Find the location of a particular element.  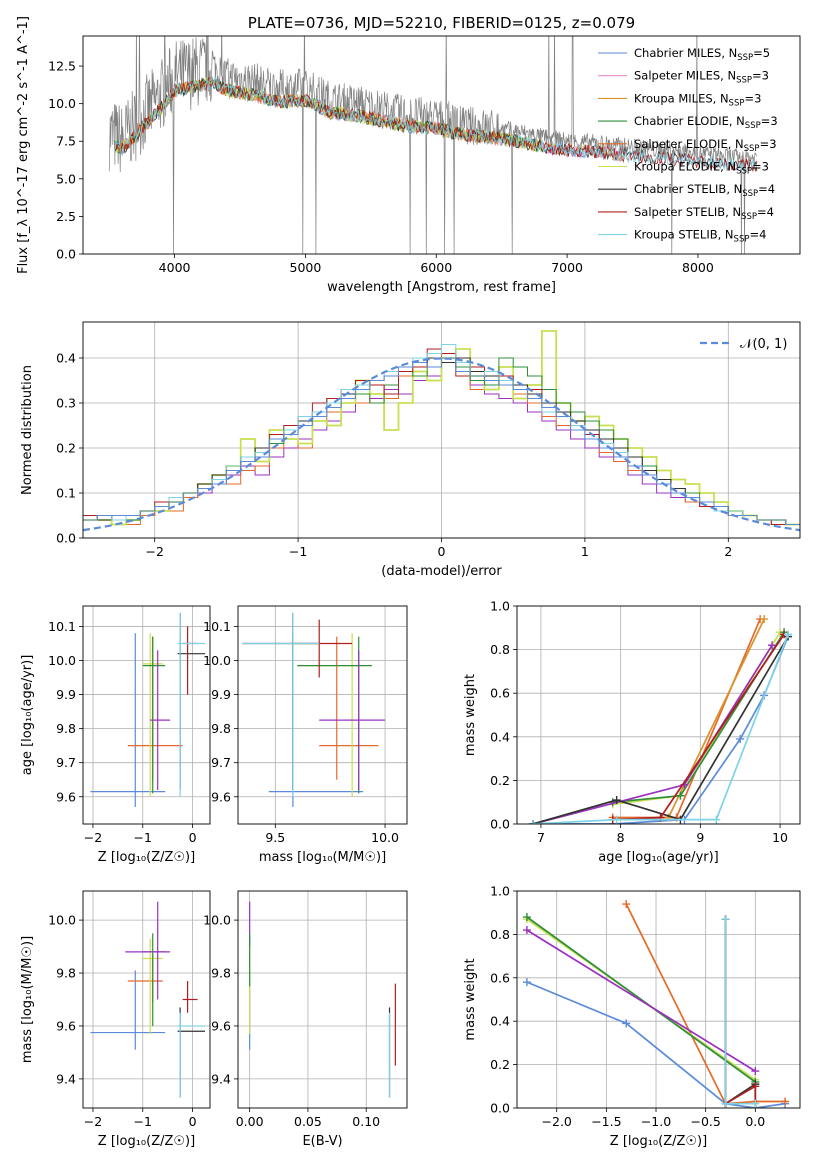

y-tick-label: 12.5 is located at coordinates (62, 66).